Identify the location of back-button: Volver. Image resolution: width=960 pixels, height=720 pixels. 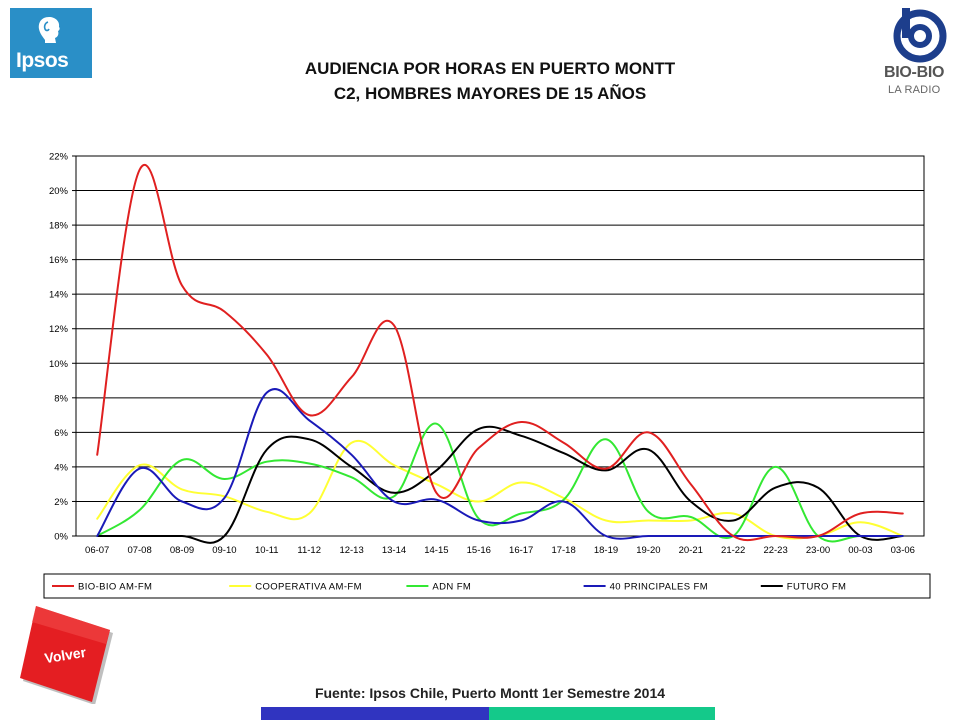
(74, 654).